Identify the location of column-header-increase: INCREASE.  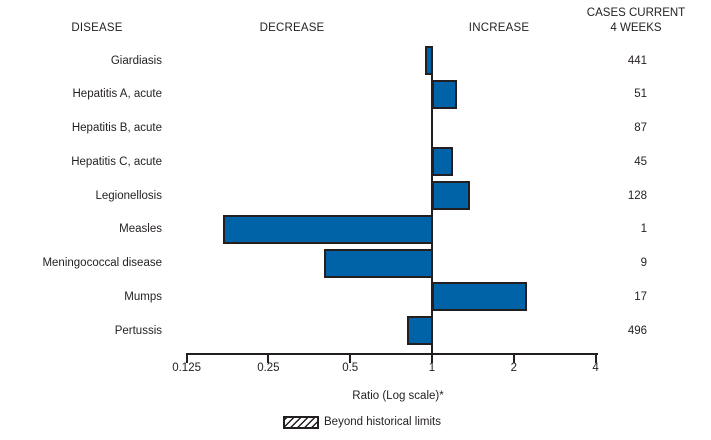
(499, 28).